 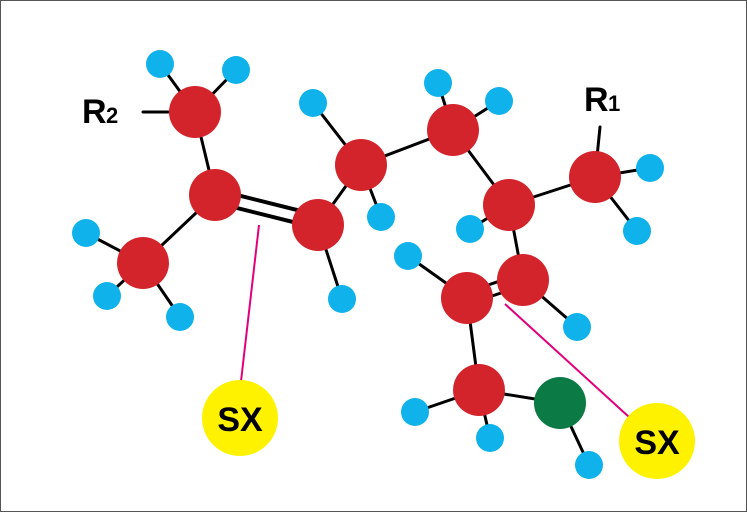 What do you see at coordinates (614, 103) in the screenshot?
I see `r1-subscript: 1` at bounding box center [614, 103].